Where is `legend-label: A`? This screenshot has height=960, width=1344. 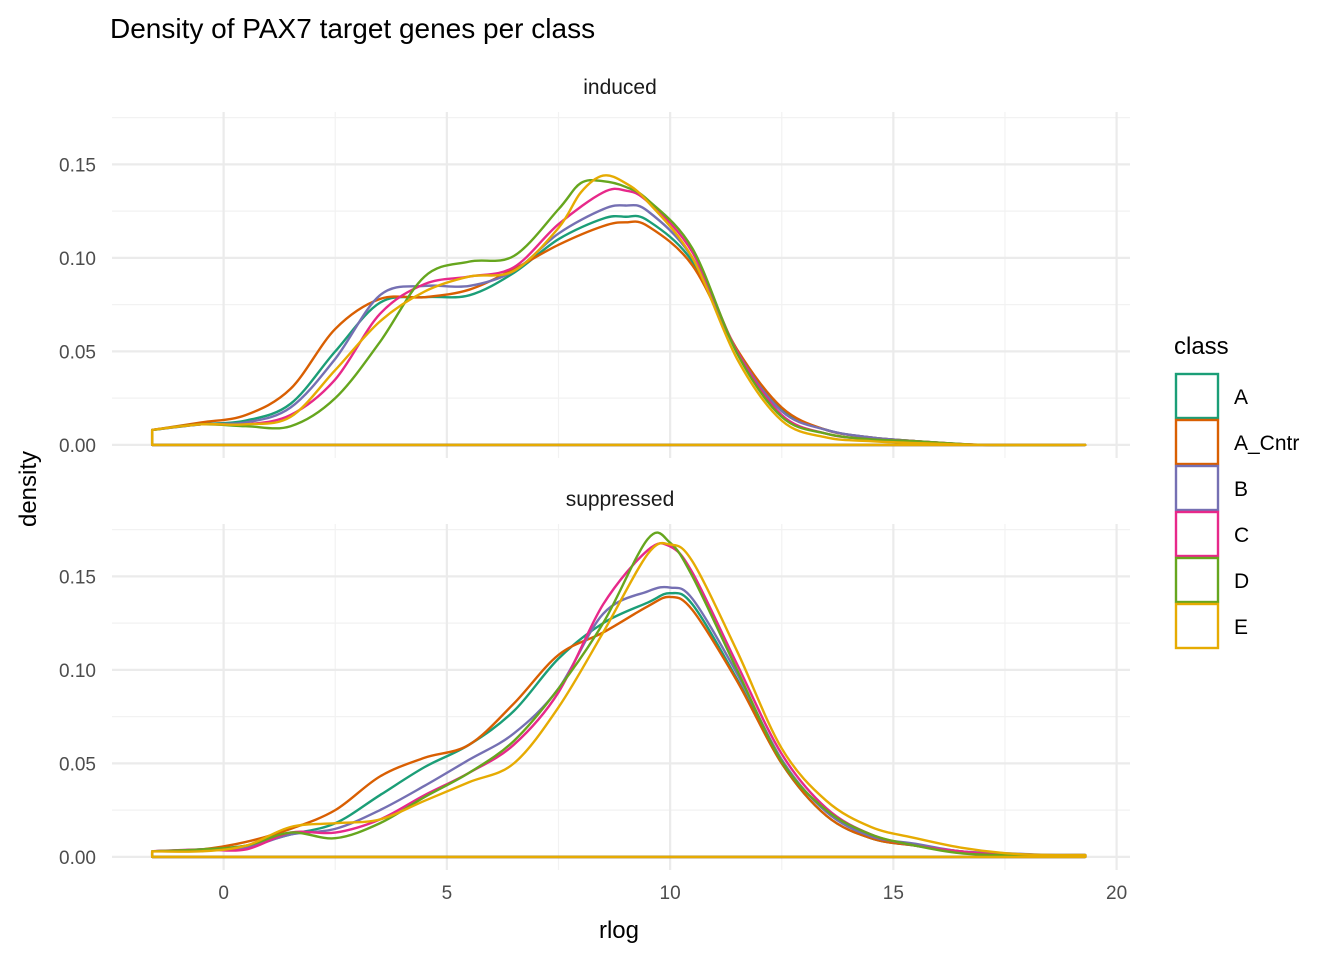 legend-label: A is located at coordinates (1241, 397).